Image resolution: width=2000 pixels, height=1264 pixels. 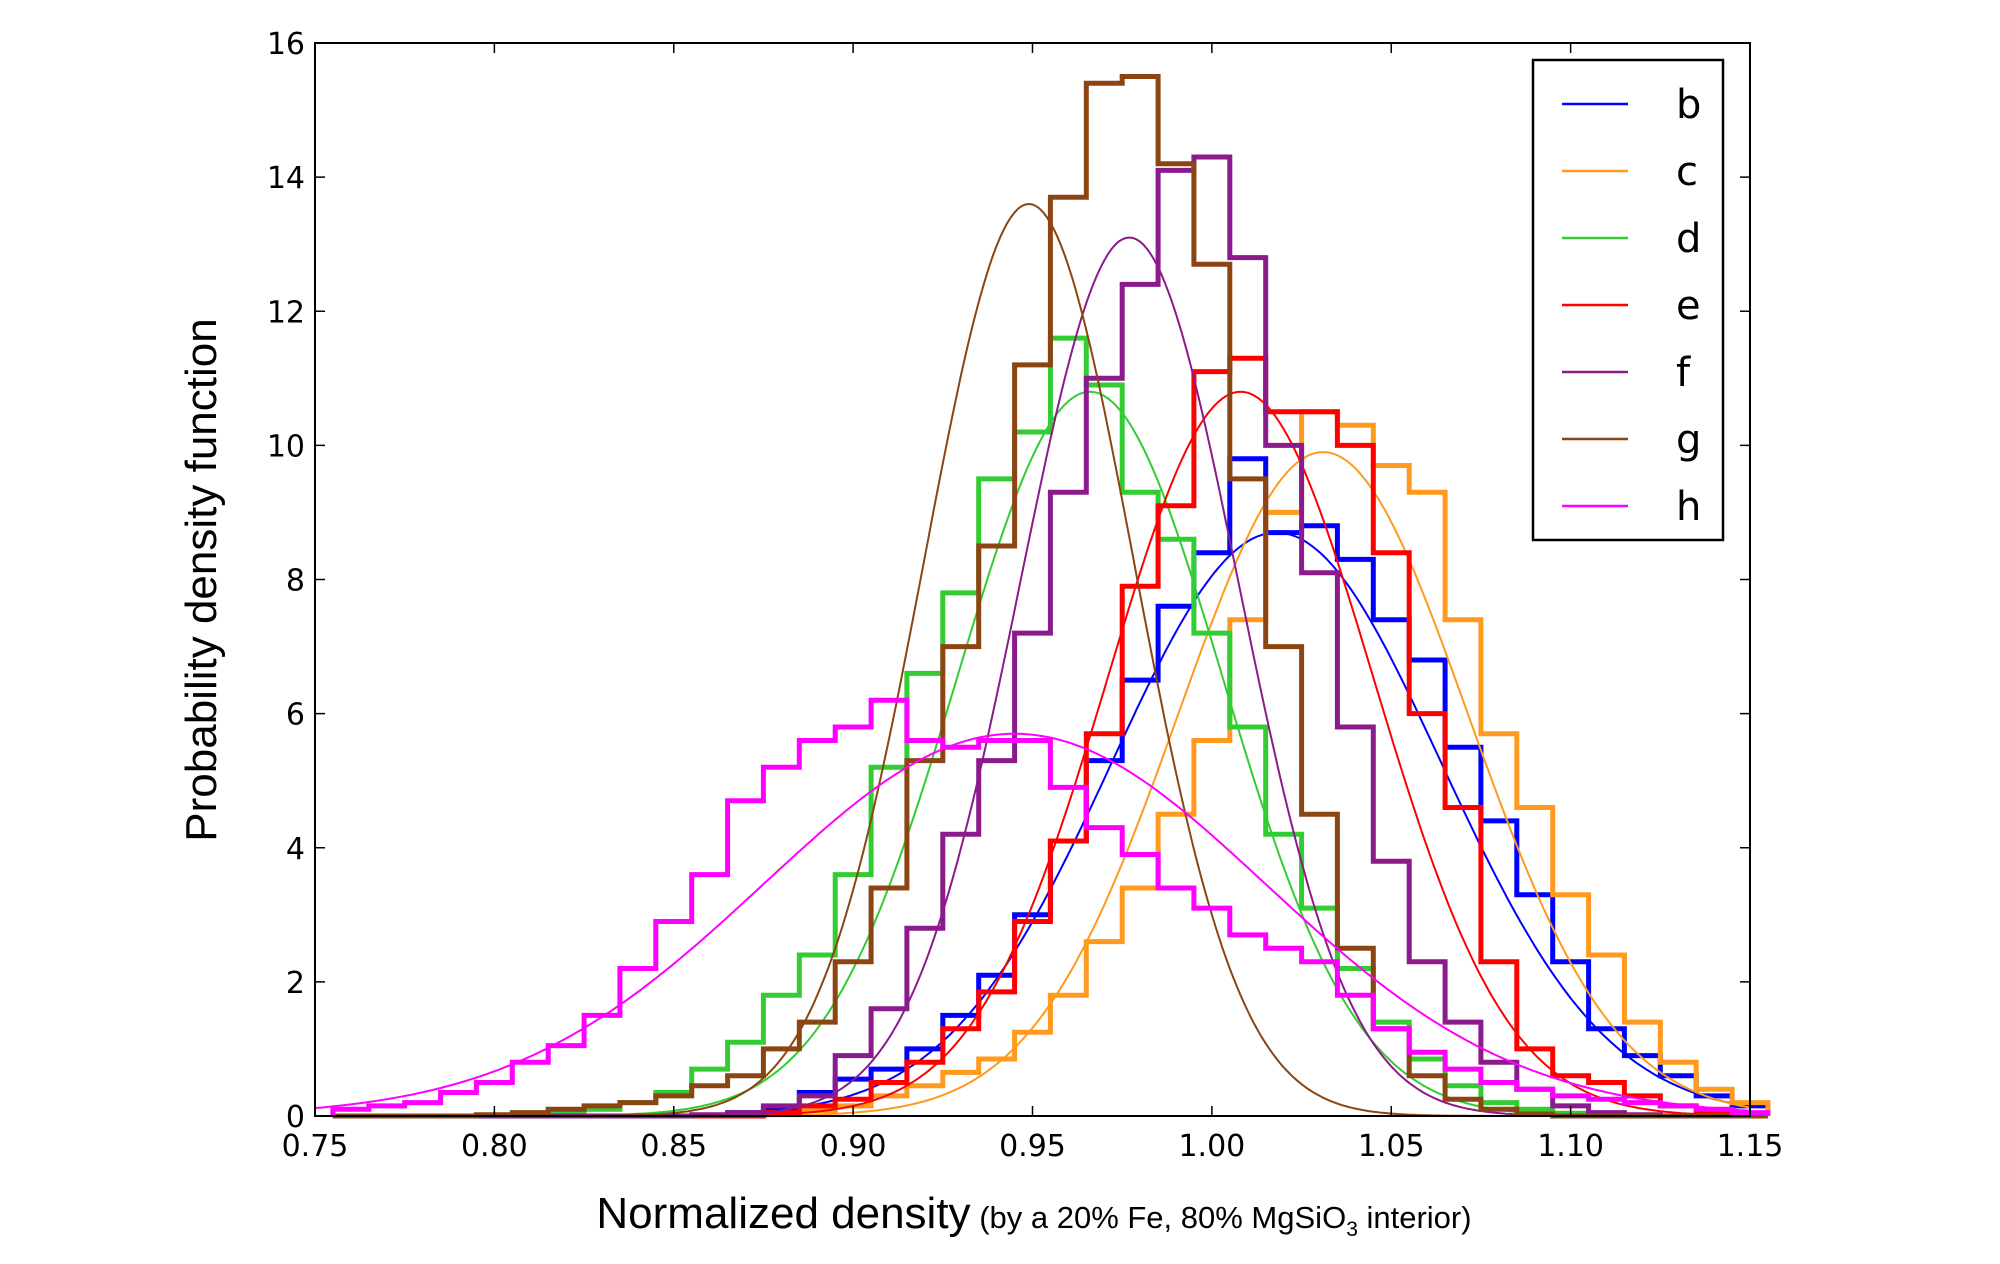 I want to click on legend-label-c: c, so click(x=1687, y=172).